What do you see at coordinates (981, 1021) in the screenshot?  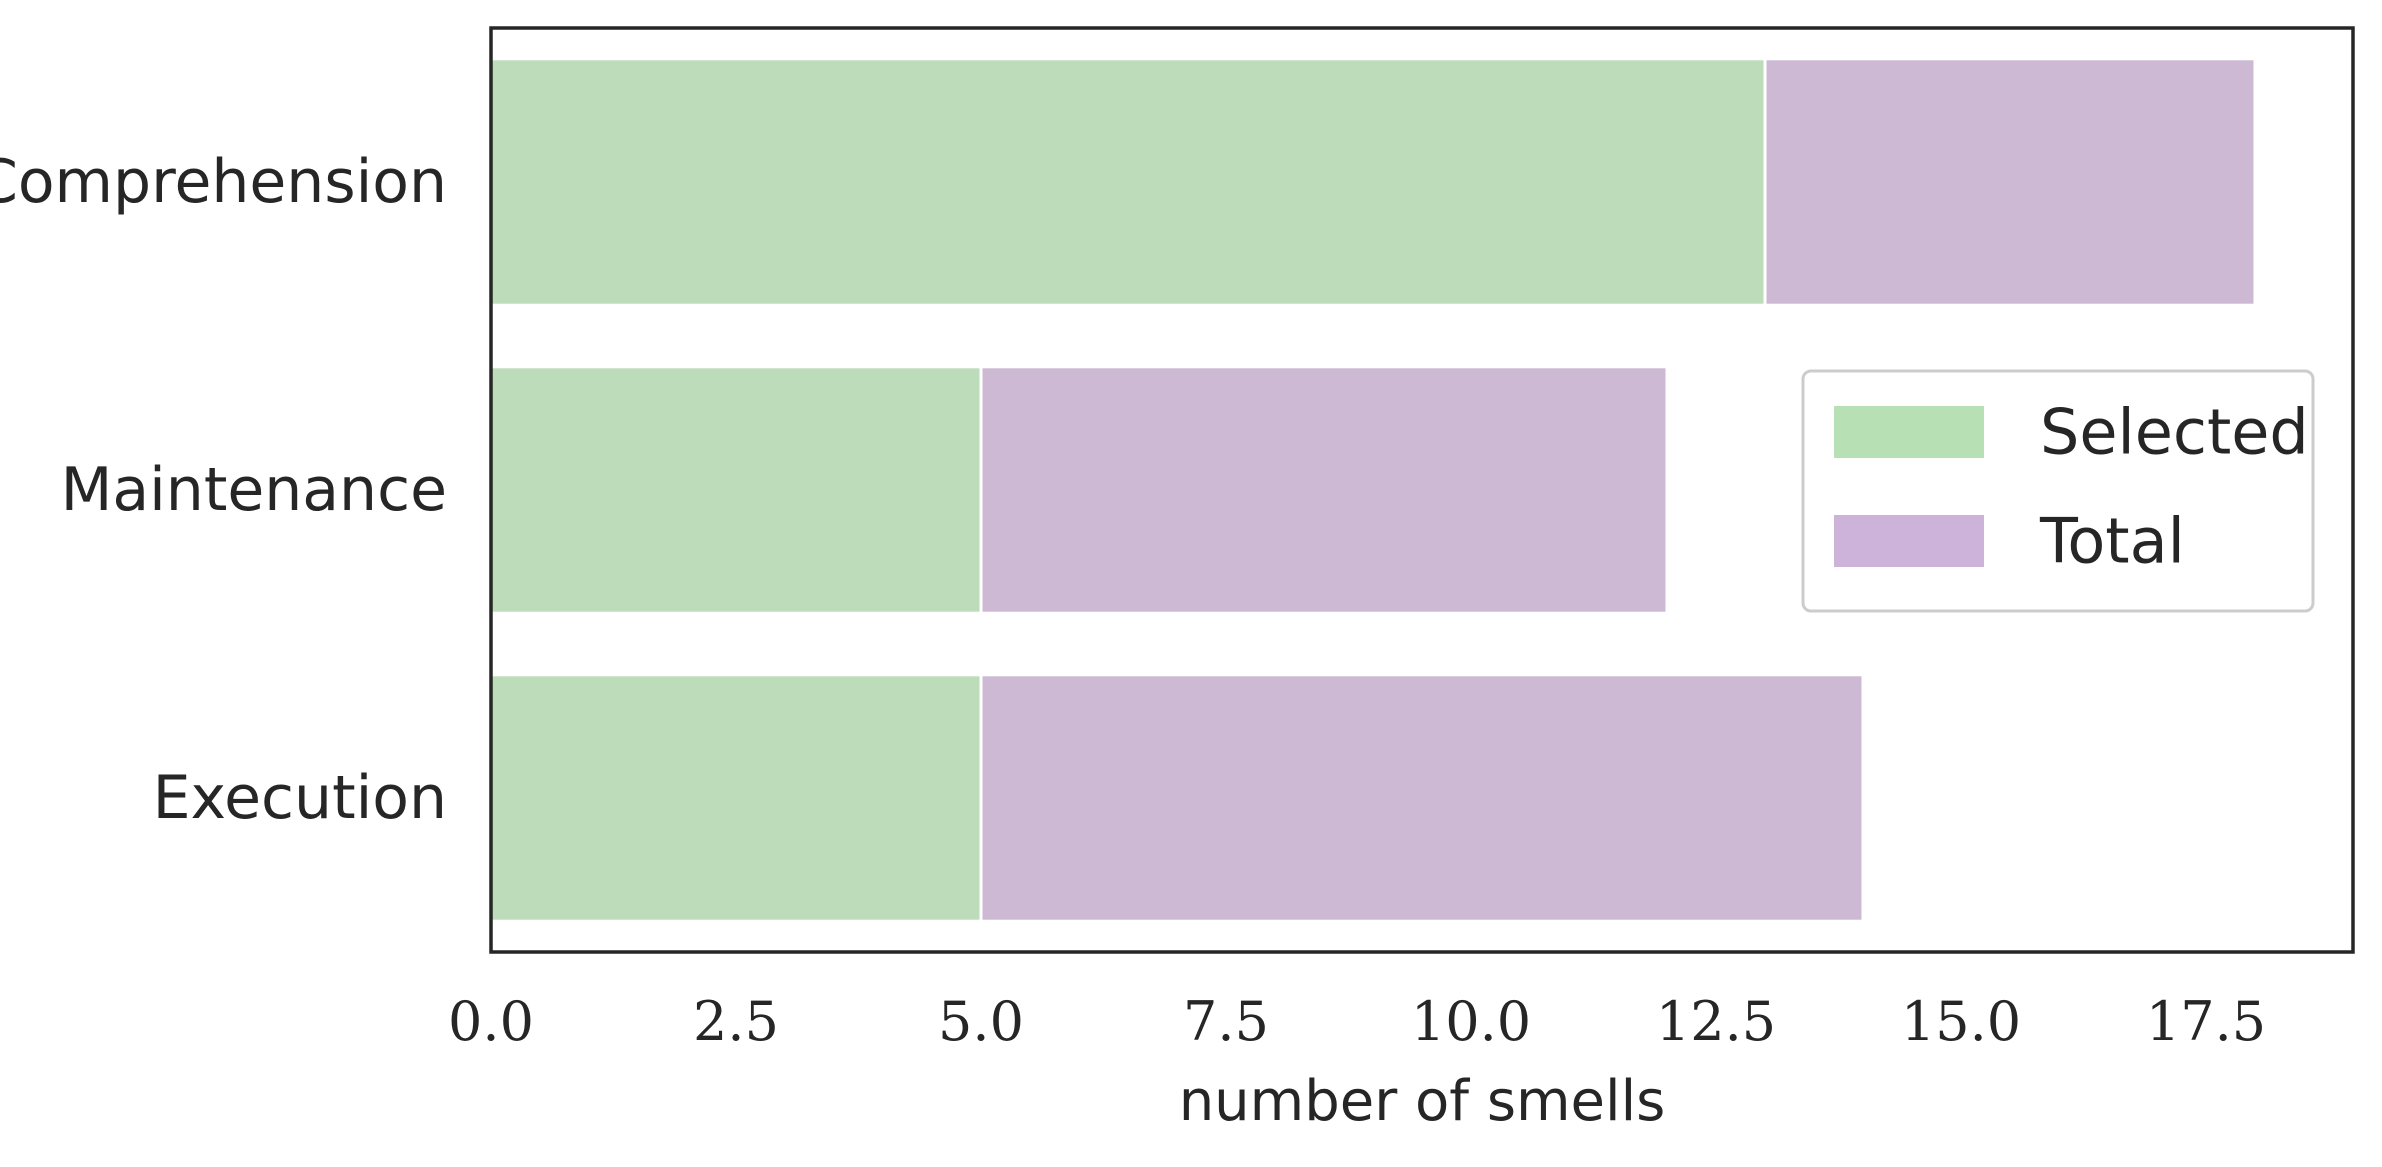 I see `x-tick-label: 5.0` at bounding box center [981, 1021].